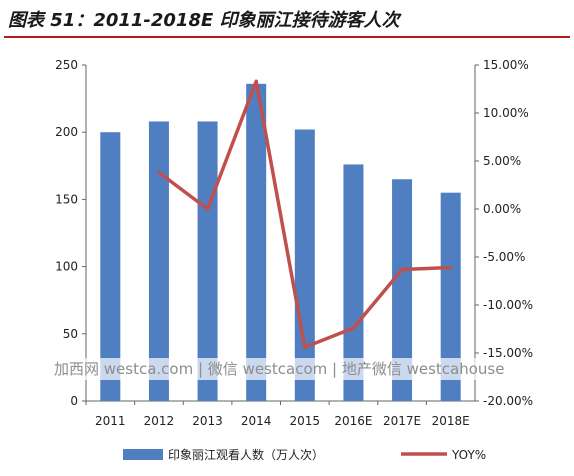 The image size is (574, 476). What do you see at coordinates (305, 421) in the screenshot?
I see `x-tick-label: 2015` at bounding box center [305, 421].